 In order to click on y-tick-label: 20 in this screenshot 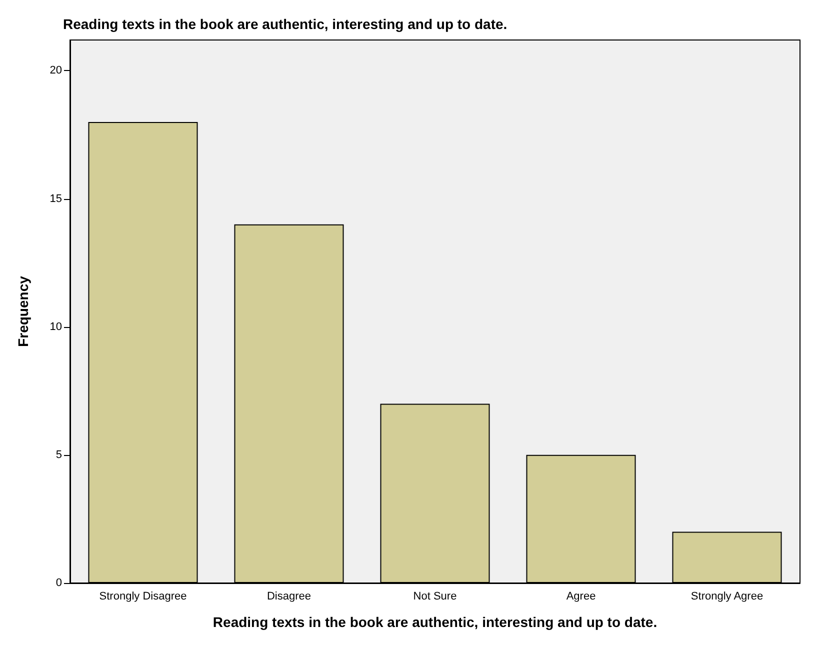, I will do `click(56, 70)`.